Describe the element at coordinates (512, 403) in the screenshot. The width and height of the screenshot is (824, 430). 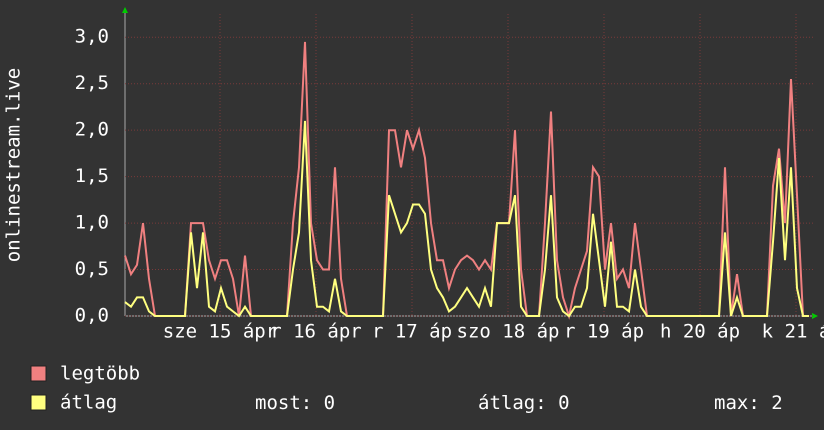
I see `stat-label: átlag:` at that location.